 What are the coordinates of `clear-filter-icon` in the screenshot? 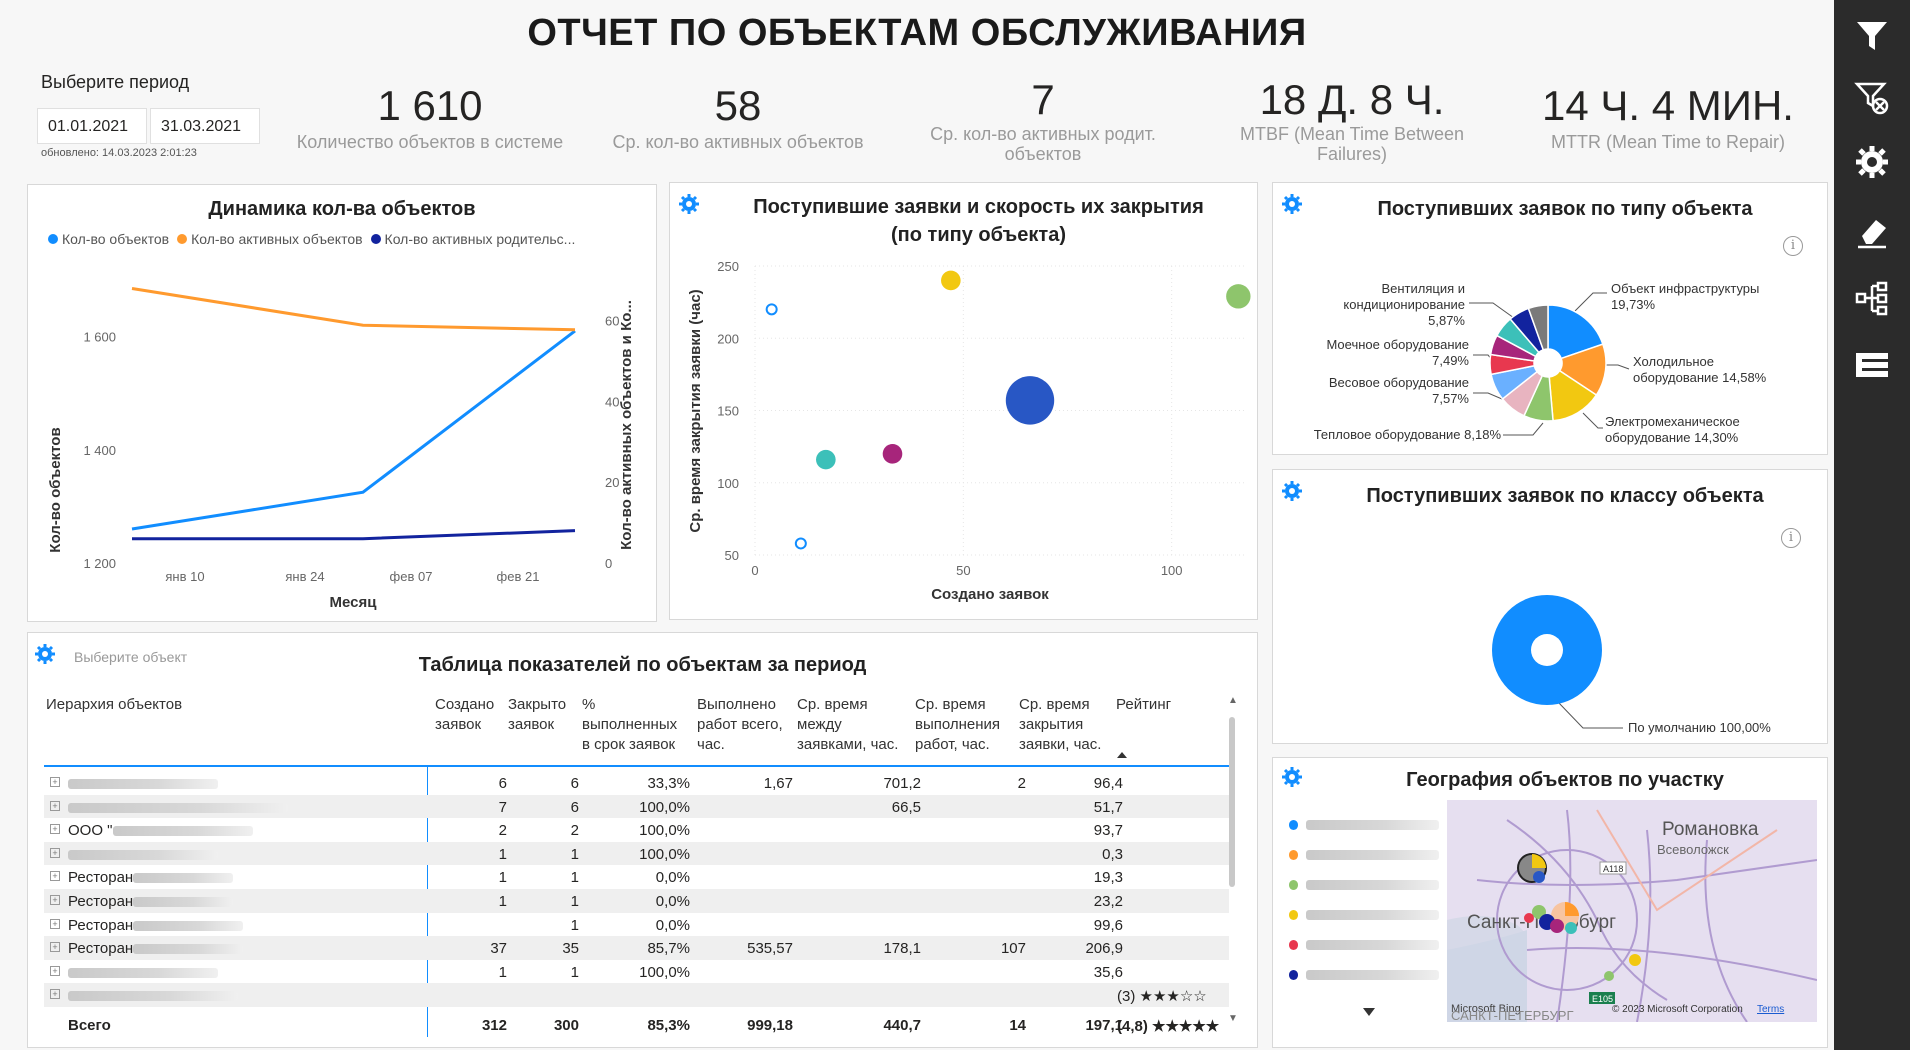 It's located at (1872, 98).